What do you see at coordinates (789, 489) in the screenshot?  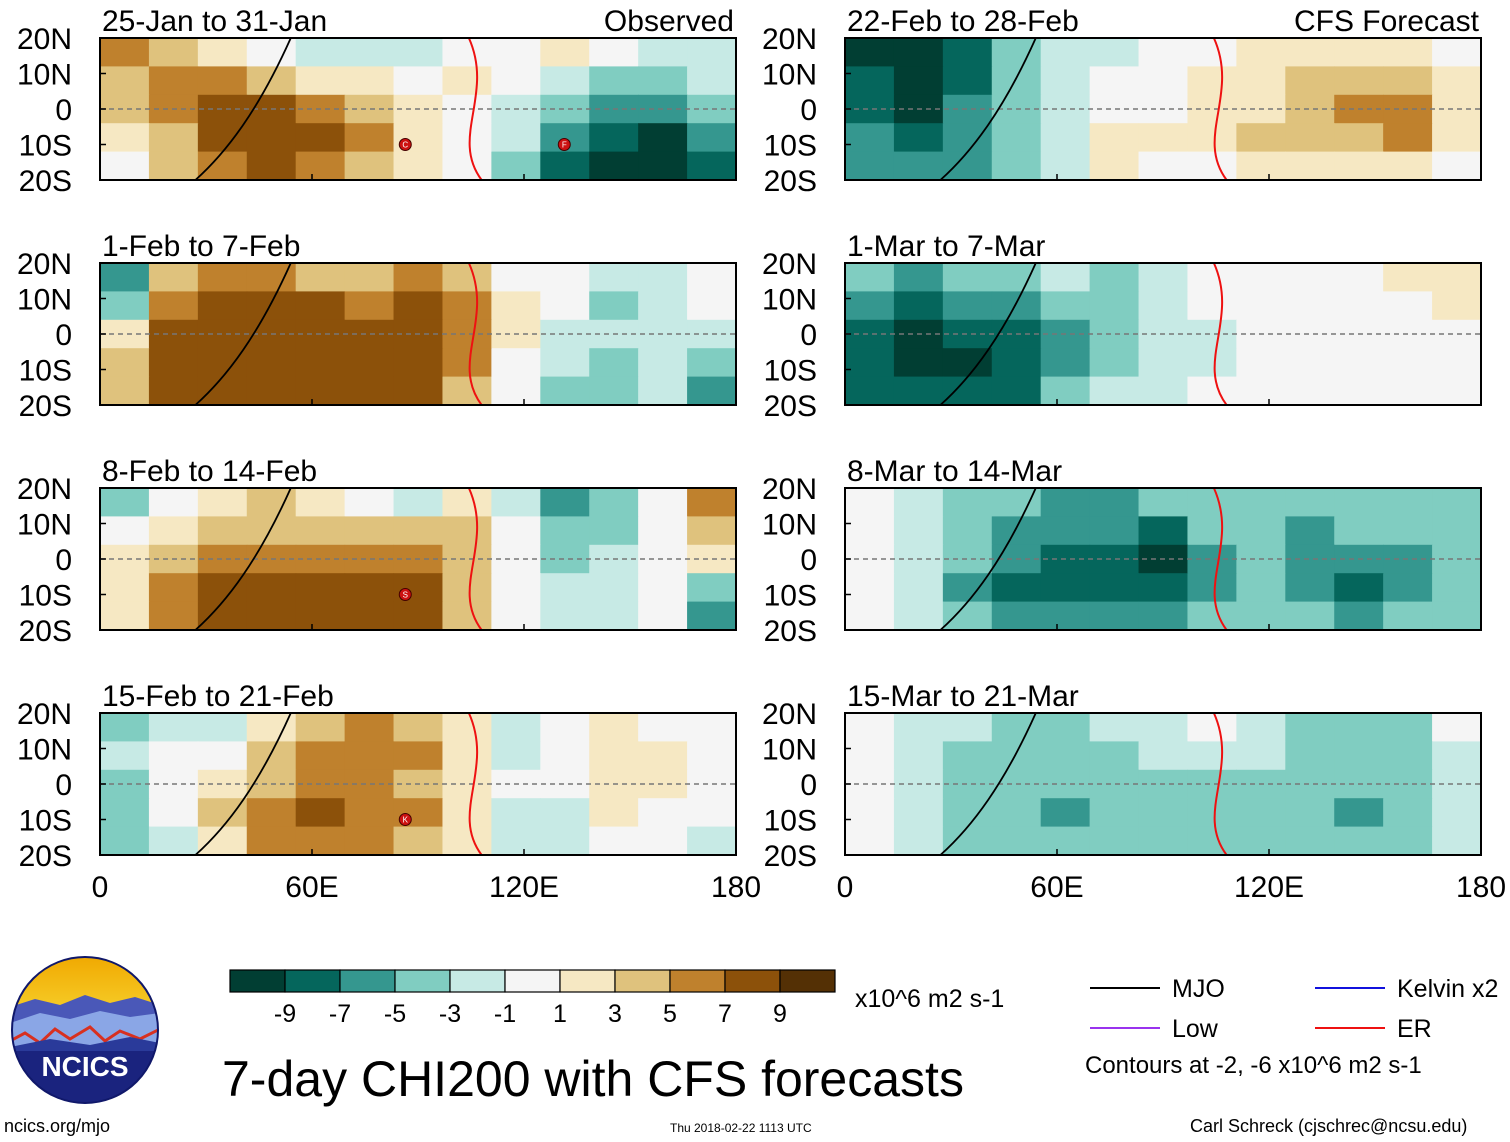 I see `lat-tick-label: 20N` at bounding box center [789, 489].